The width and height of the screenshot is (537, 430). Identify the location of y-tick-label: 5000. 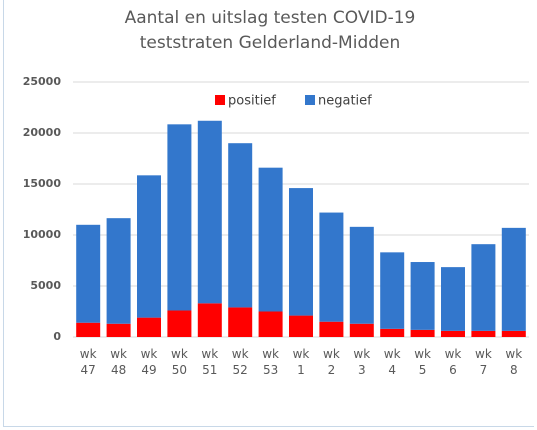
(45, 285).